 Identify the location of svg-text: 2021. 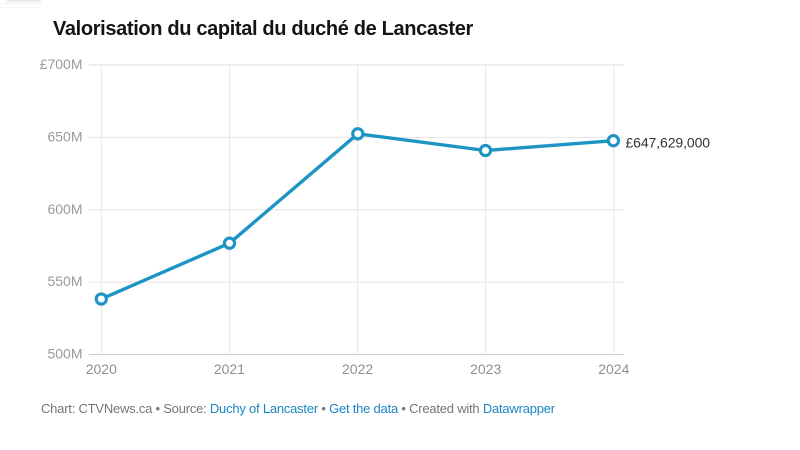
(229, 369).